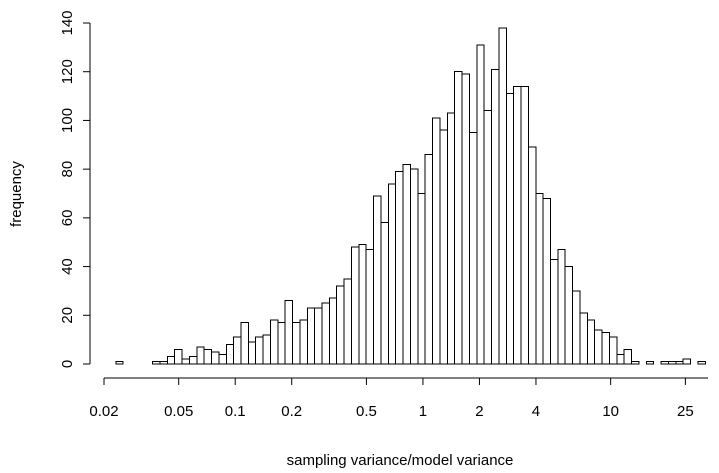  I want to click on x-tick-label: 0.5, so click(366, 411).